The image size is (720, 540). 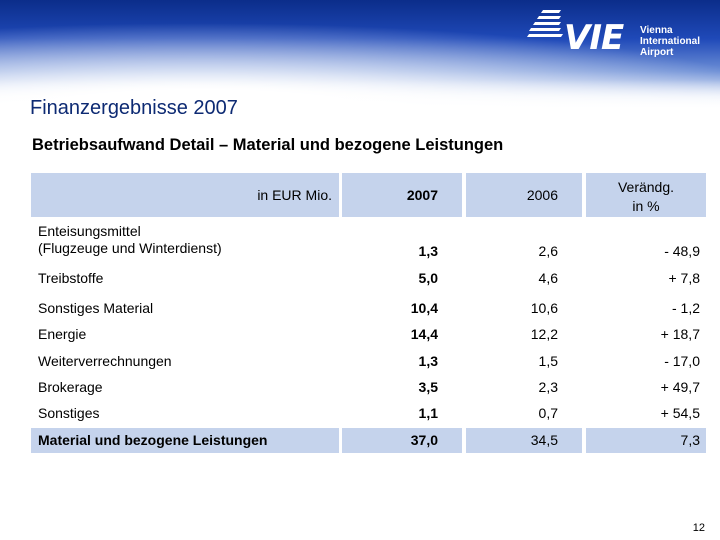 What do you see at coordinates (682, 251) in the screenshot?
I see `value-change: - 48,9` at bounding box center [682, 251].